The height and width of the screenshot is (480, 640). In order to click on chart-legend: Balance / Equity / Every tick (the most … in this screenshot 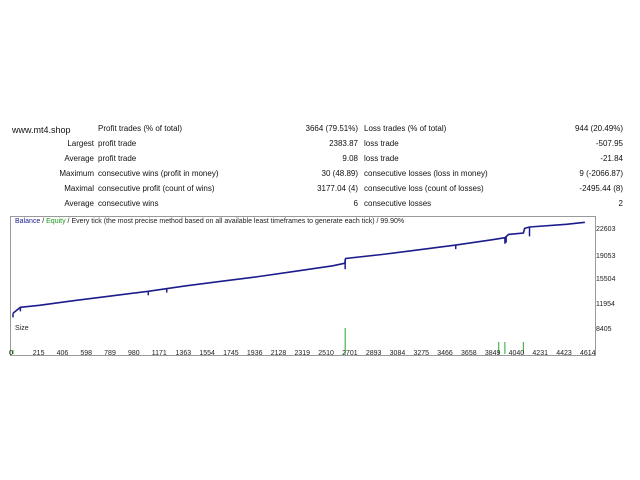, I will do `click(209, 221)`.